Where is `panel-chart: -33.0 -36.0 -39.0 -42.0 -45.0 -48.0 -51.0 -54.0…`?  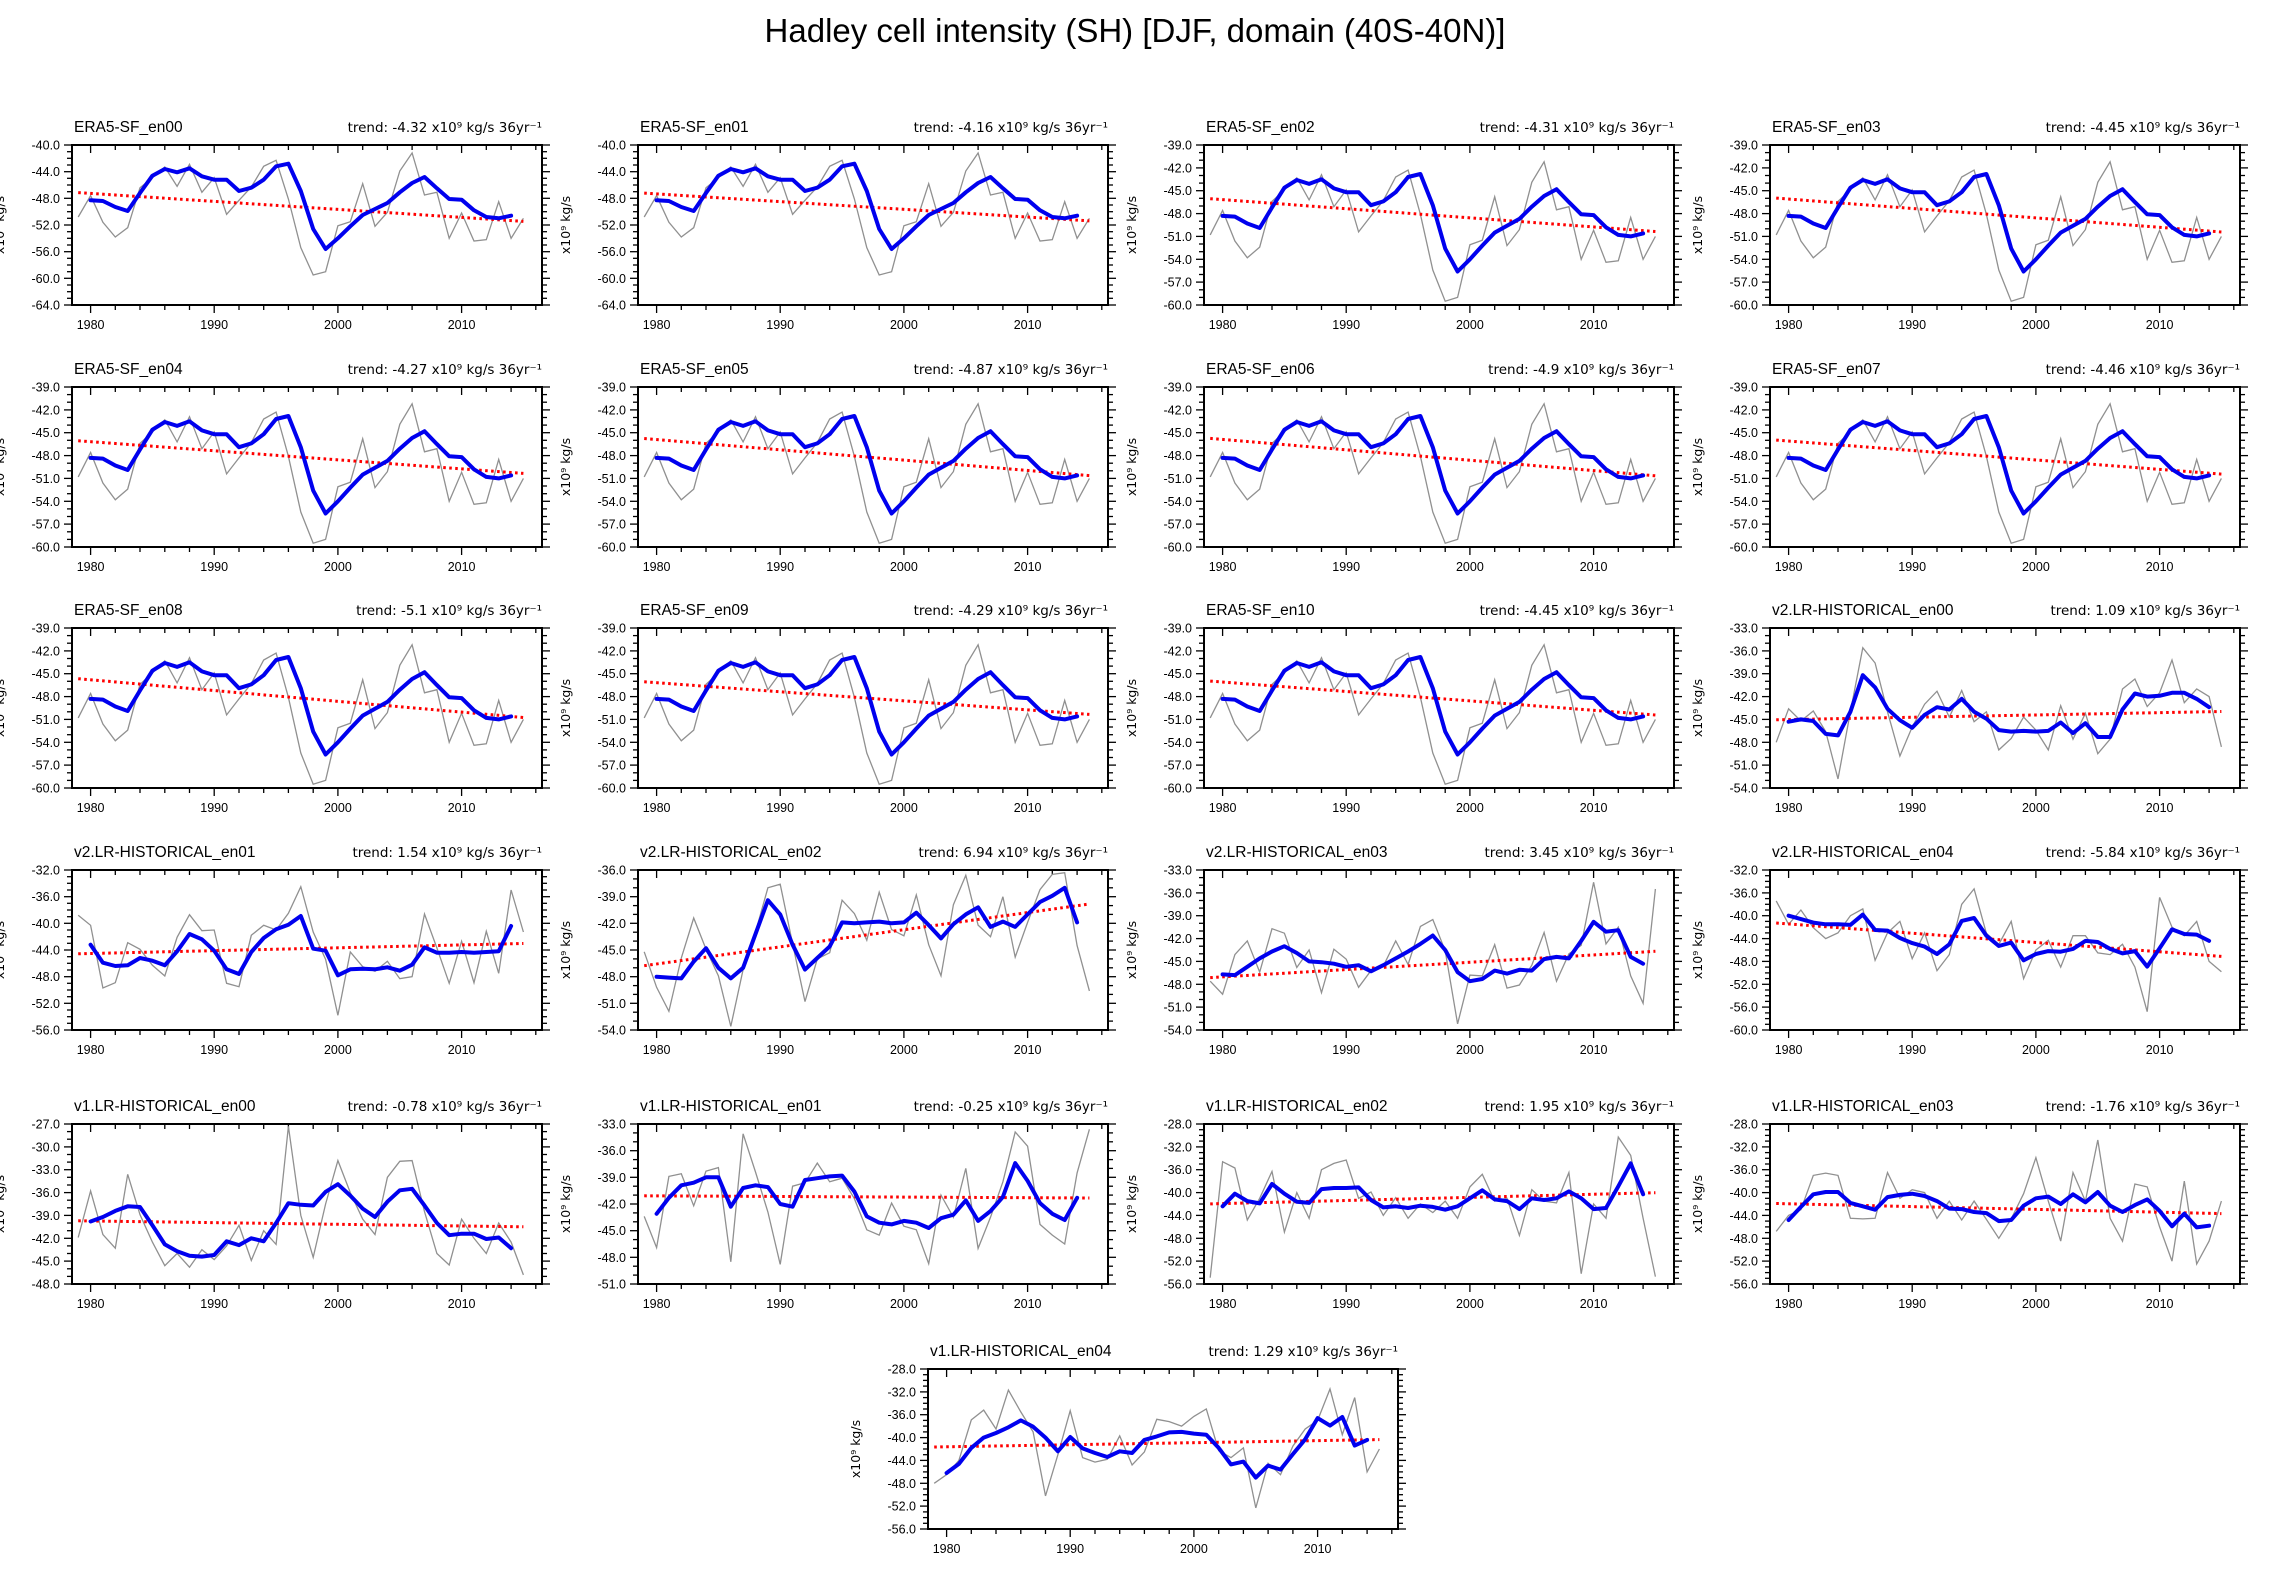 panel-chart: -33.0 -36.0 -39.0 -42.0 -45.0 -48.0 -51.0 -54.0… is located at coordinates (1403, 950).